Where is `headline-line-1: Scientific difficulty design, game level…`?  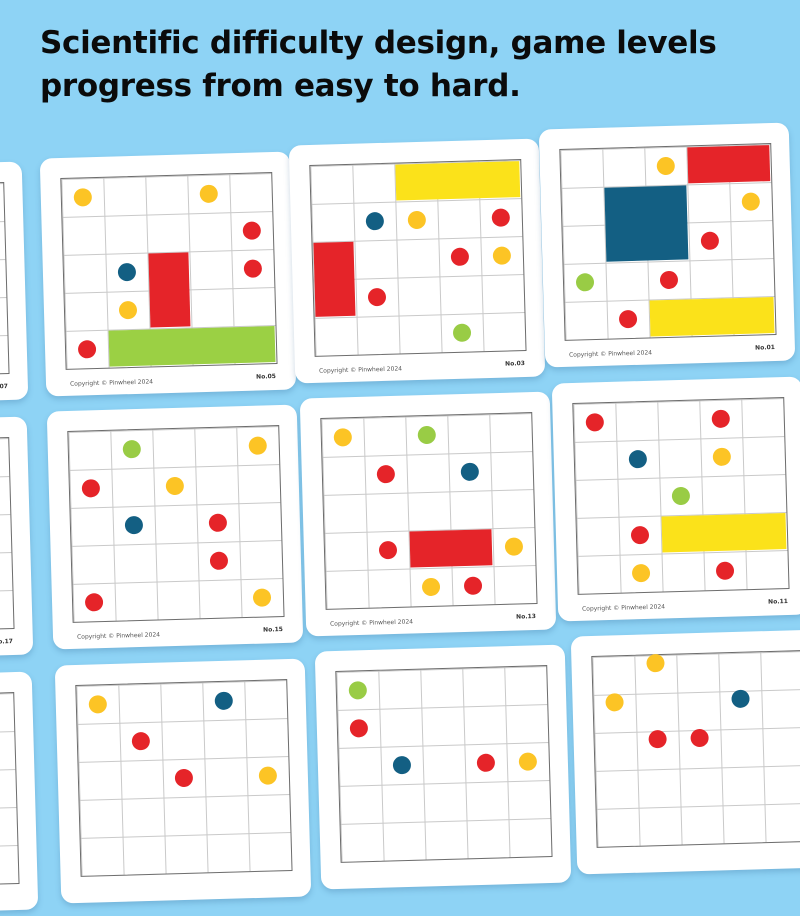
headline-line-1: Scientific difficulty design, game level… is located at coordinates (378, 43).